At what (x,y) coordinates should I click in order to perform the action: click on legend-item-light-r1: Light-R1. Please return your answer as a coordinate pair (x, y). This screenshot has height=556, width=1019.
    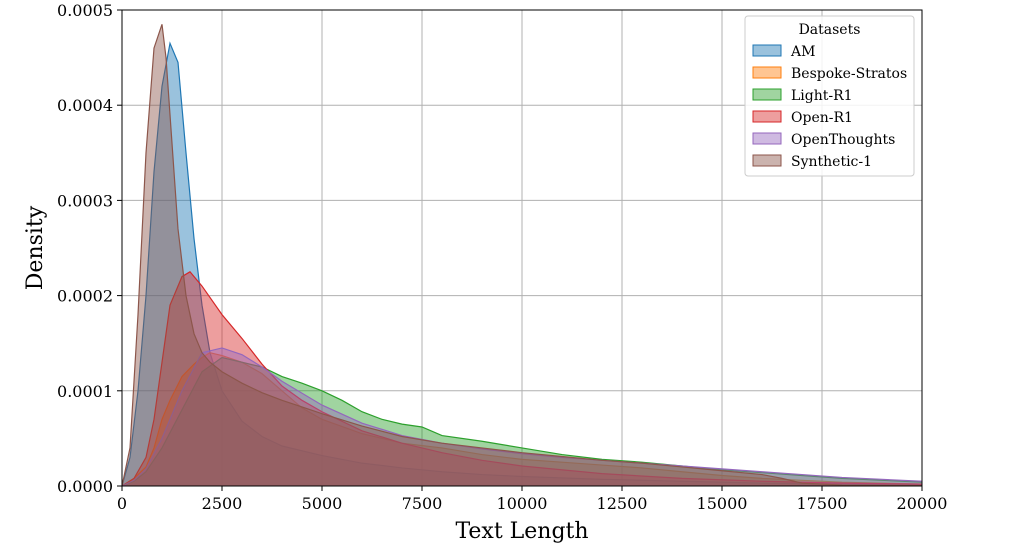
    Looking at the image, I should click on (802, 96).